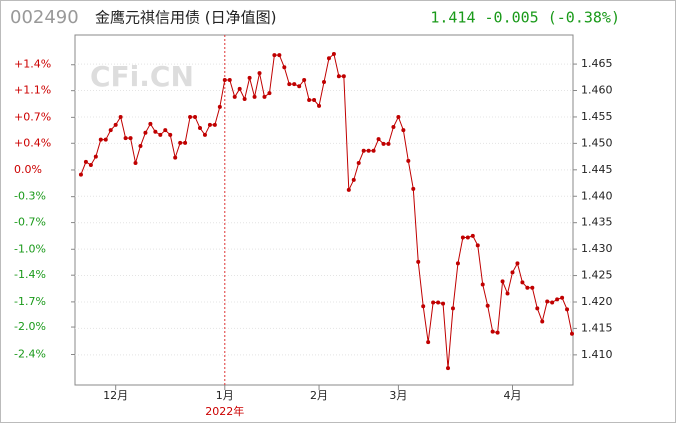  I want to click on y-tick-label: 1.435, so click(597, 222).